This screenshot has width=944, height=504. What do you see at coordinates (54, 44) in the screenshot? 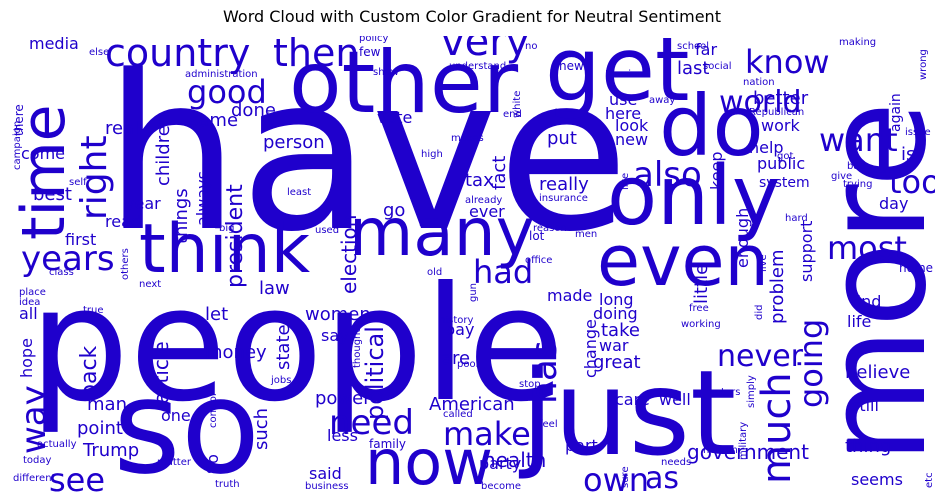
I see `word: media` at bounding box center [54, 44].